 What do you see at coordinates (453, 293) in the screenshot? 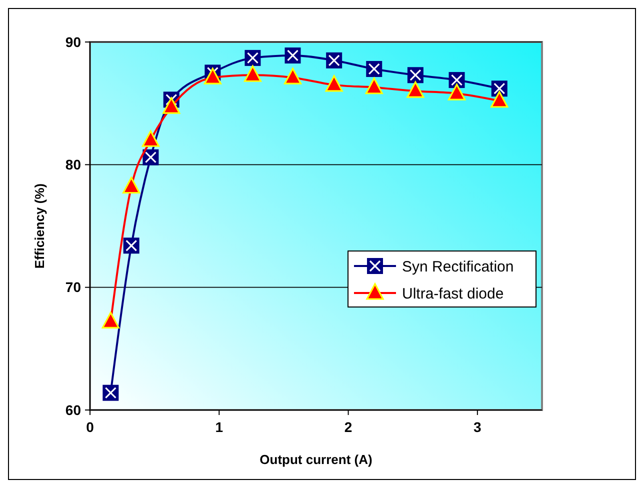
I see `legend-label: Ultra-fast diode` at bounding box center [453, 293].